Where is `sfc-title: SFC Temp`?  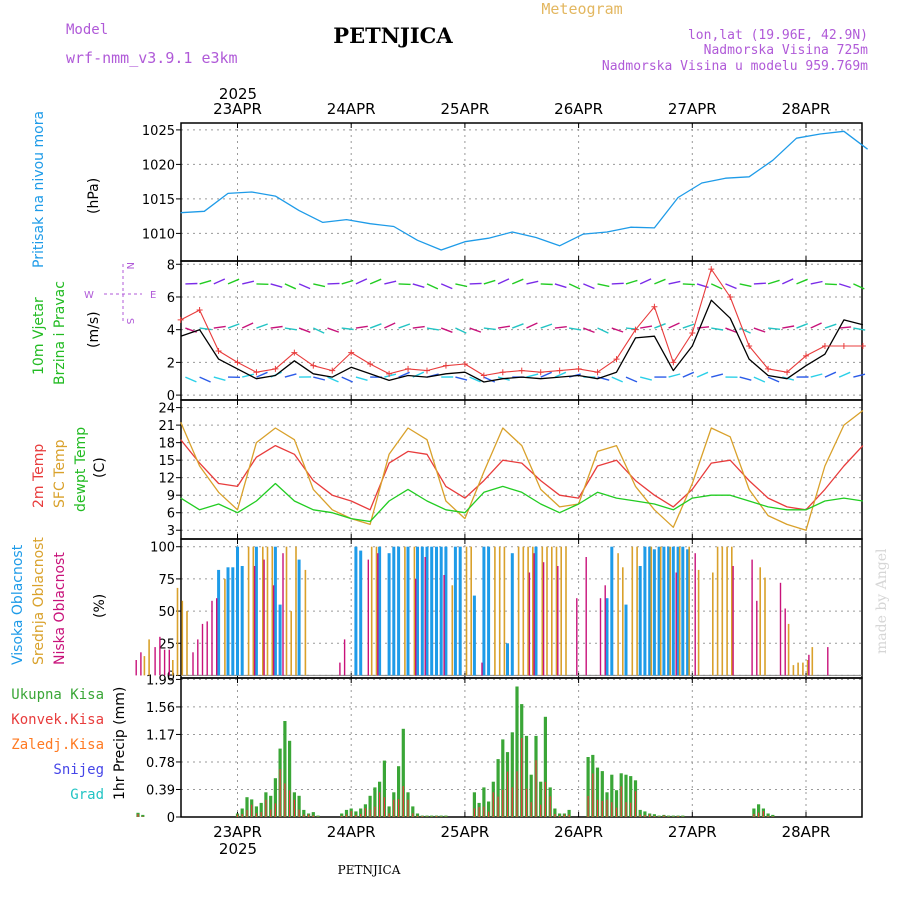
sfc-title: SFC Temp is located at coordinates (60, 473).